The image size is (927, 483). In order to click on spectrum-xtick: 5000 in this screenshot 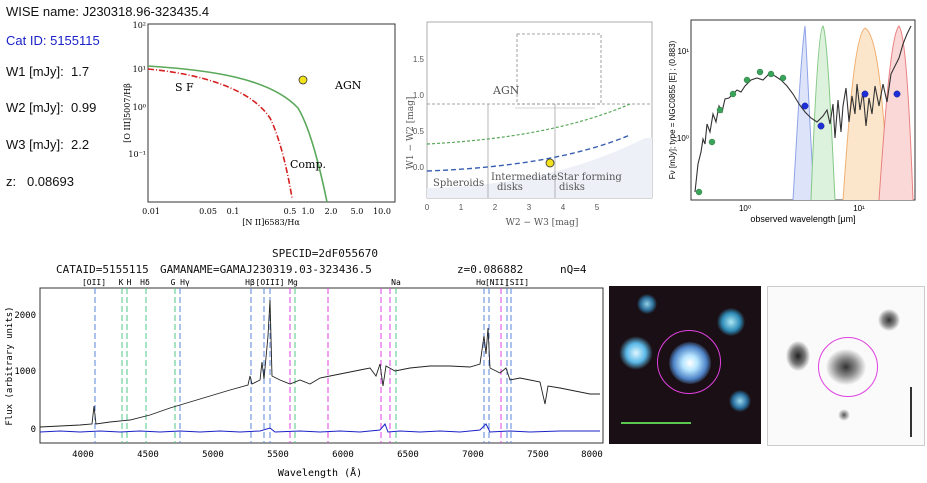, I will do `click(213, 455)`.